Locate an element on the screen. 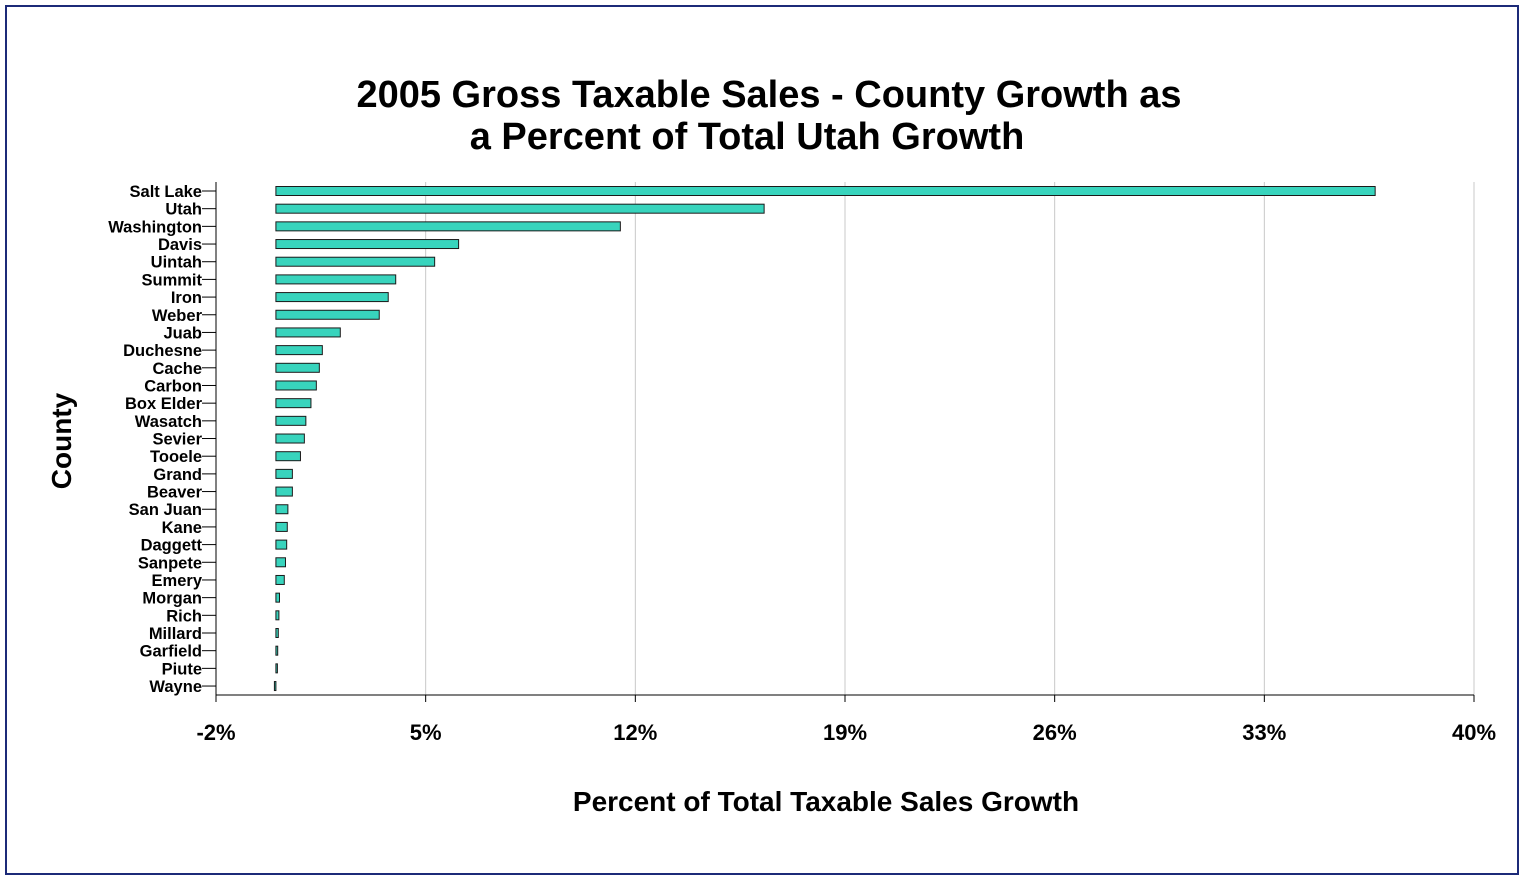 This screenshot has height=875, width=1532. category-label: Duchesne is located at coordinates (162, 351).